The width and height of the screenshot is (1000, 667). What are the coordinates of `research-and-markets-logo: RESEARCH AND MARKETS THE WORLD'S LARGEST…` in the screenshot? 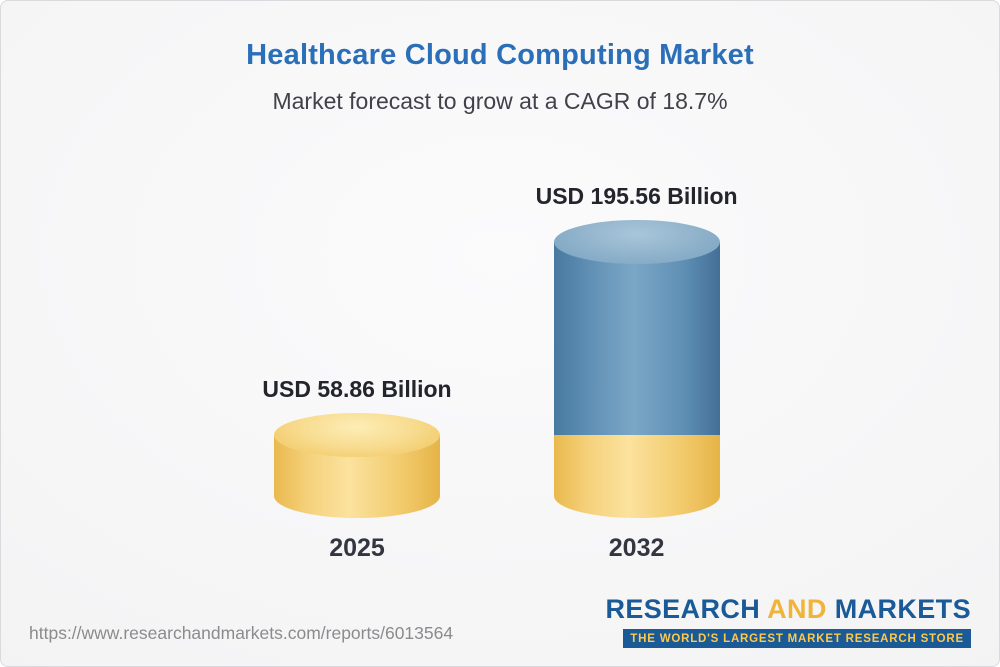 It's located at (788, 621).